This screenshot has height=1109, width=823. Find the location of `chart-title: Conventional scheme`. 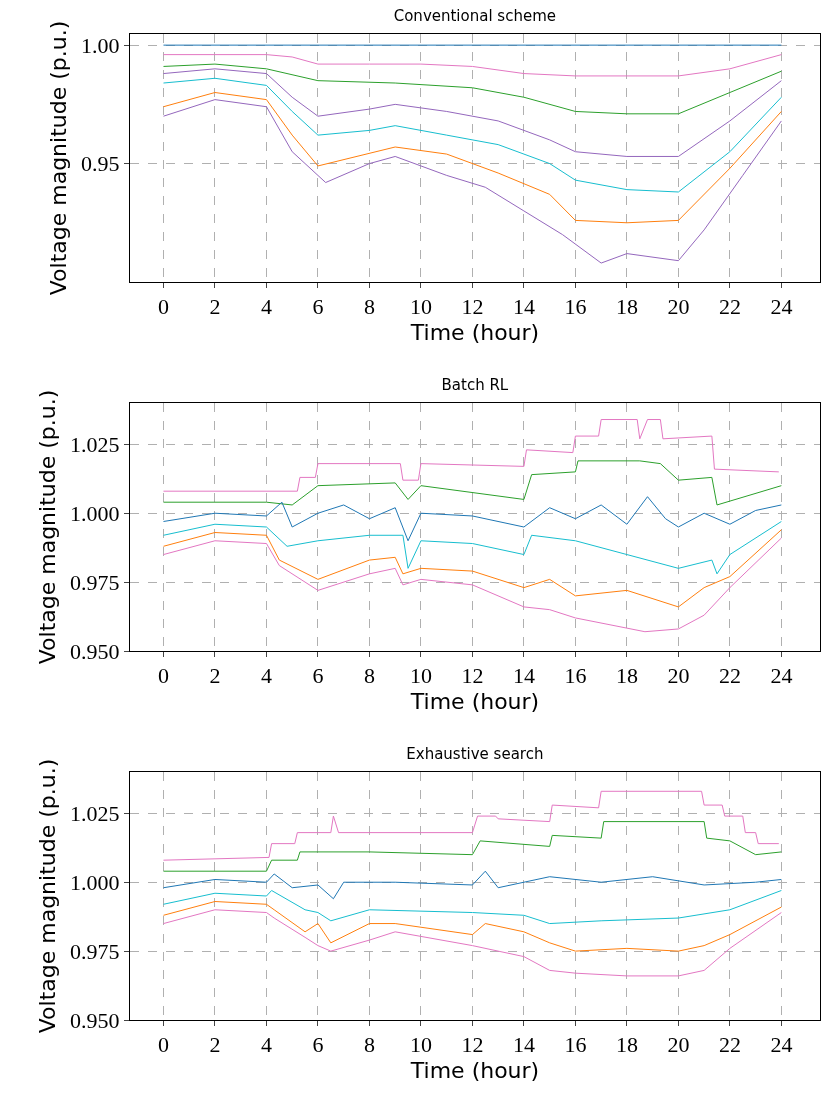

chart-title: Conventional scheme is located at coordinates (475, 15).